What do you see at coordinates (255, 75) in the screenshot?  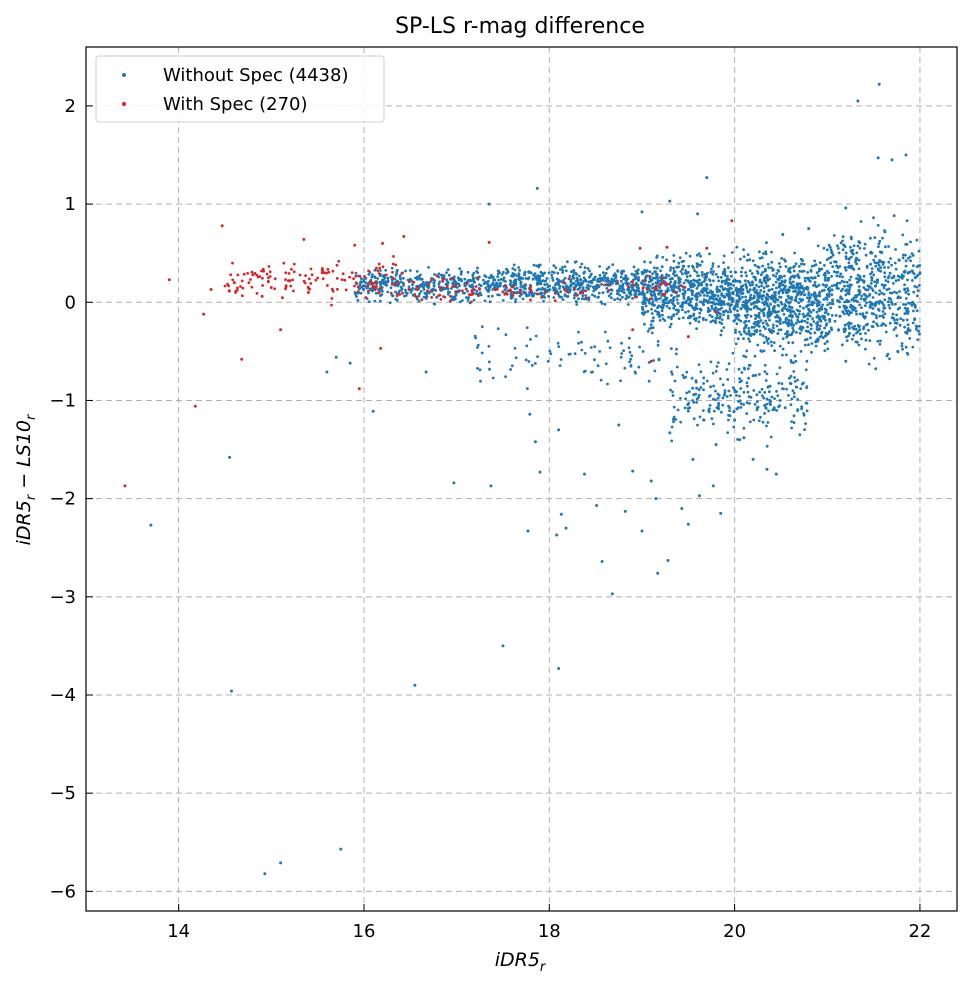 I see `legend-label-without-spec: Without Spec (4438)` at bounding box center [255, 75].